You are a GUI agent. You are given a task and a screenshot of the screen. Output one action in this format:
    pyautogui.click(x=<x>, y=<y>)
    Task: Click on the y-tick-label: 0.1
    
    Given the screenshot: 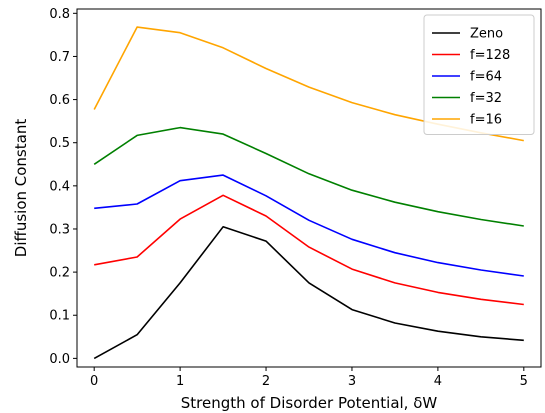 What is the action you would take?
    pyautogui.click(x=59, y=316)
    